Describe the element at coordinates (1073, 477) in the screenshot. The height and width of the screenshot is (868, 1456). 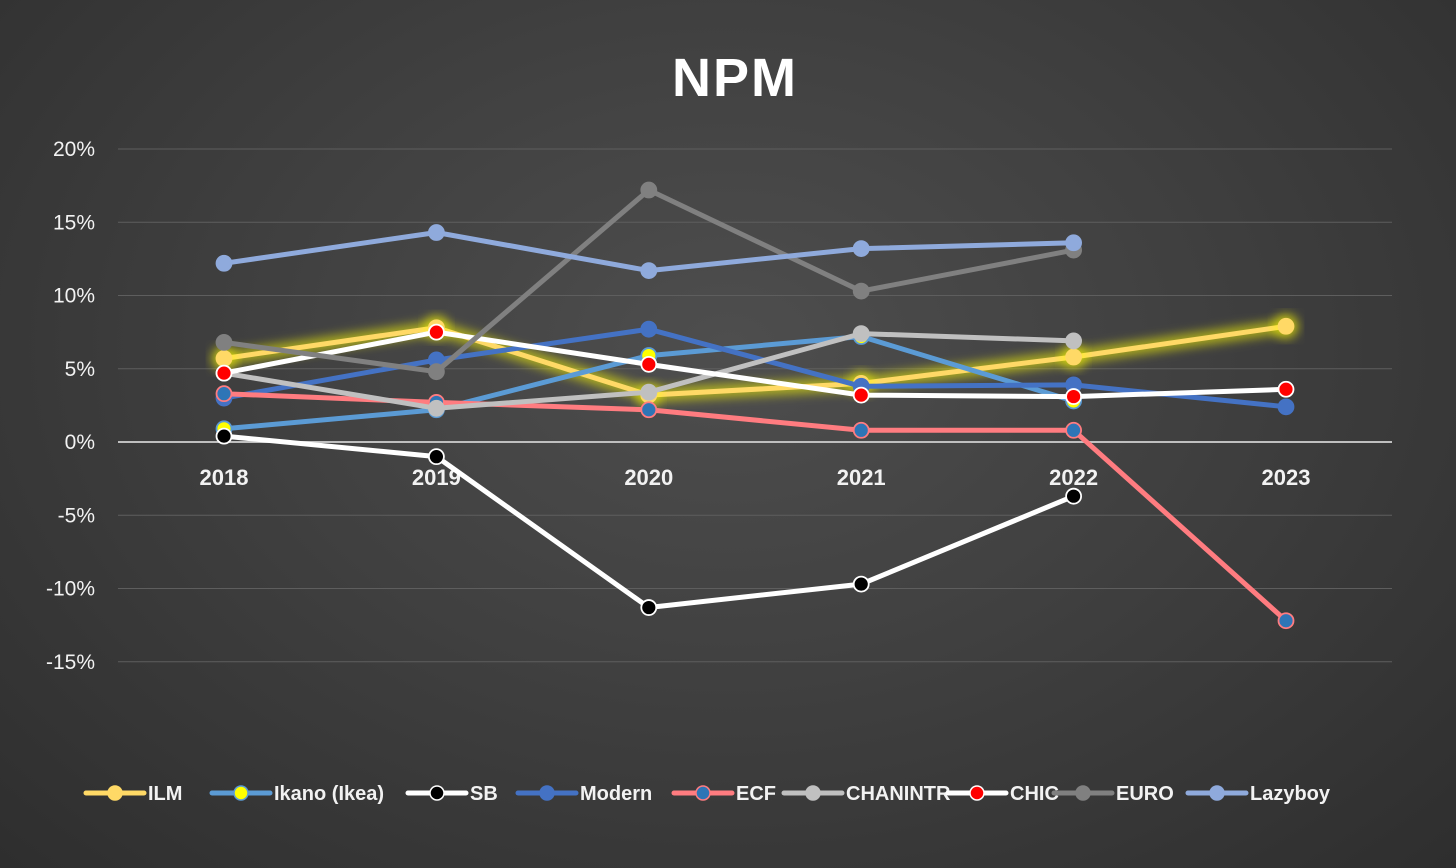
I see `x-tick-label: 2022` at that location.